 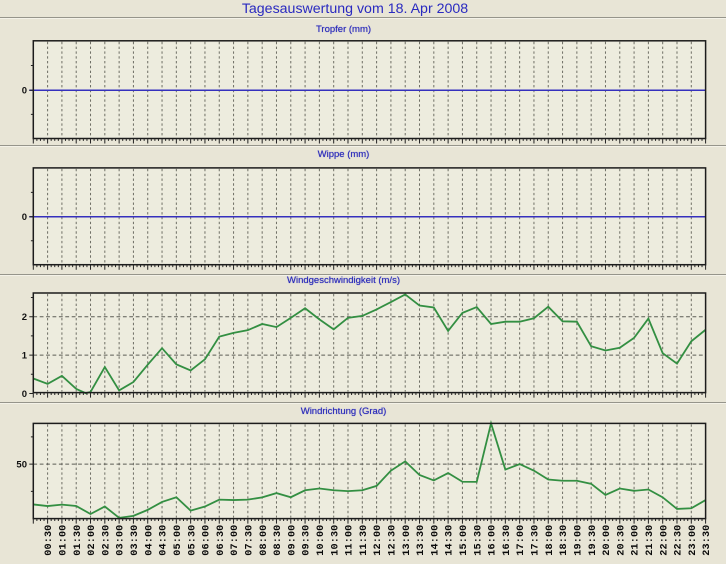 I want to click on svg-text: 20:00, so click(x=607, y=540).